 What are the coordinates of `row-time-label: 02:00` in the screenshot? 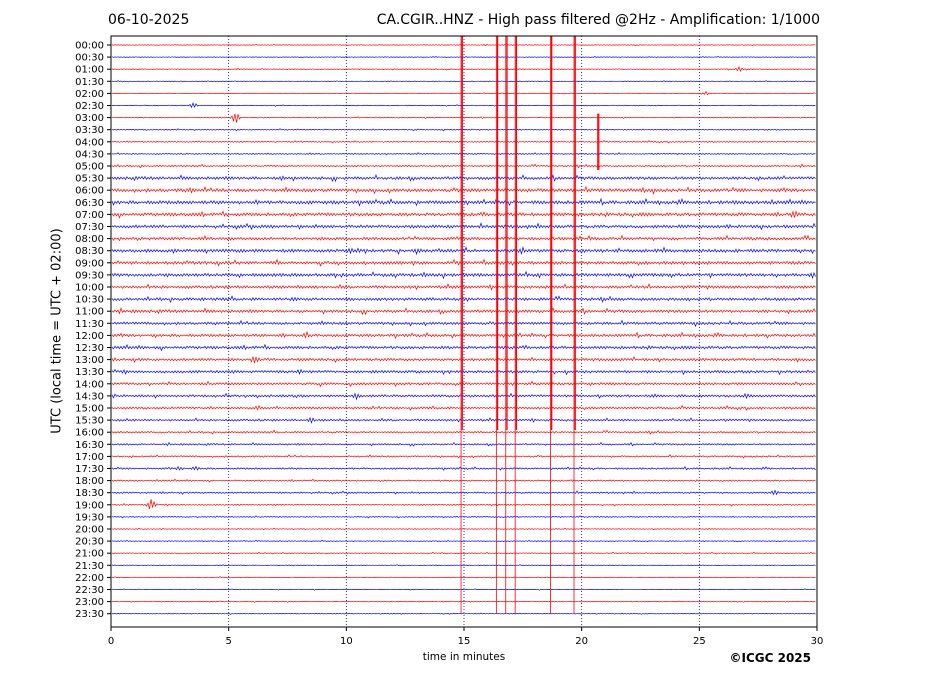 It's located at (89, 94).